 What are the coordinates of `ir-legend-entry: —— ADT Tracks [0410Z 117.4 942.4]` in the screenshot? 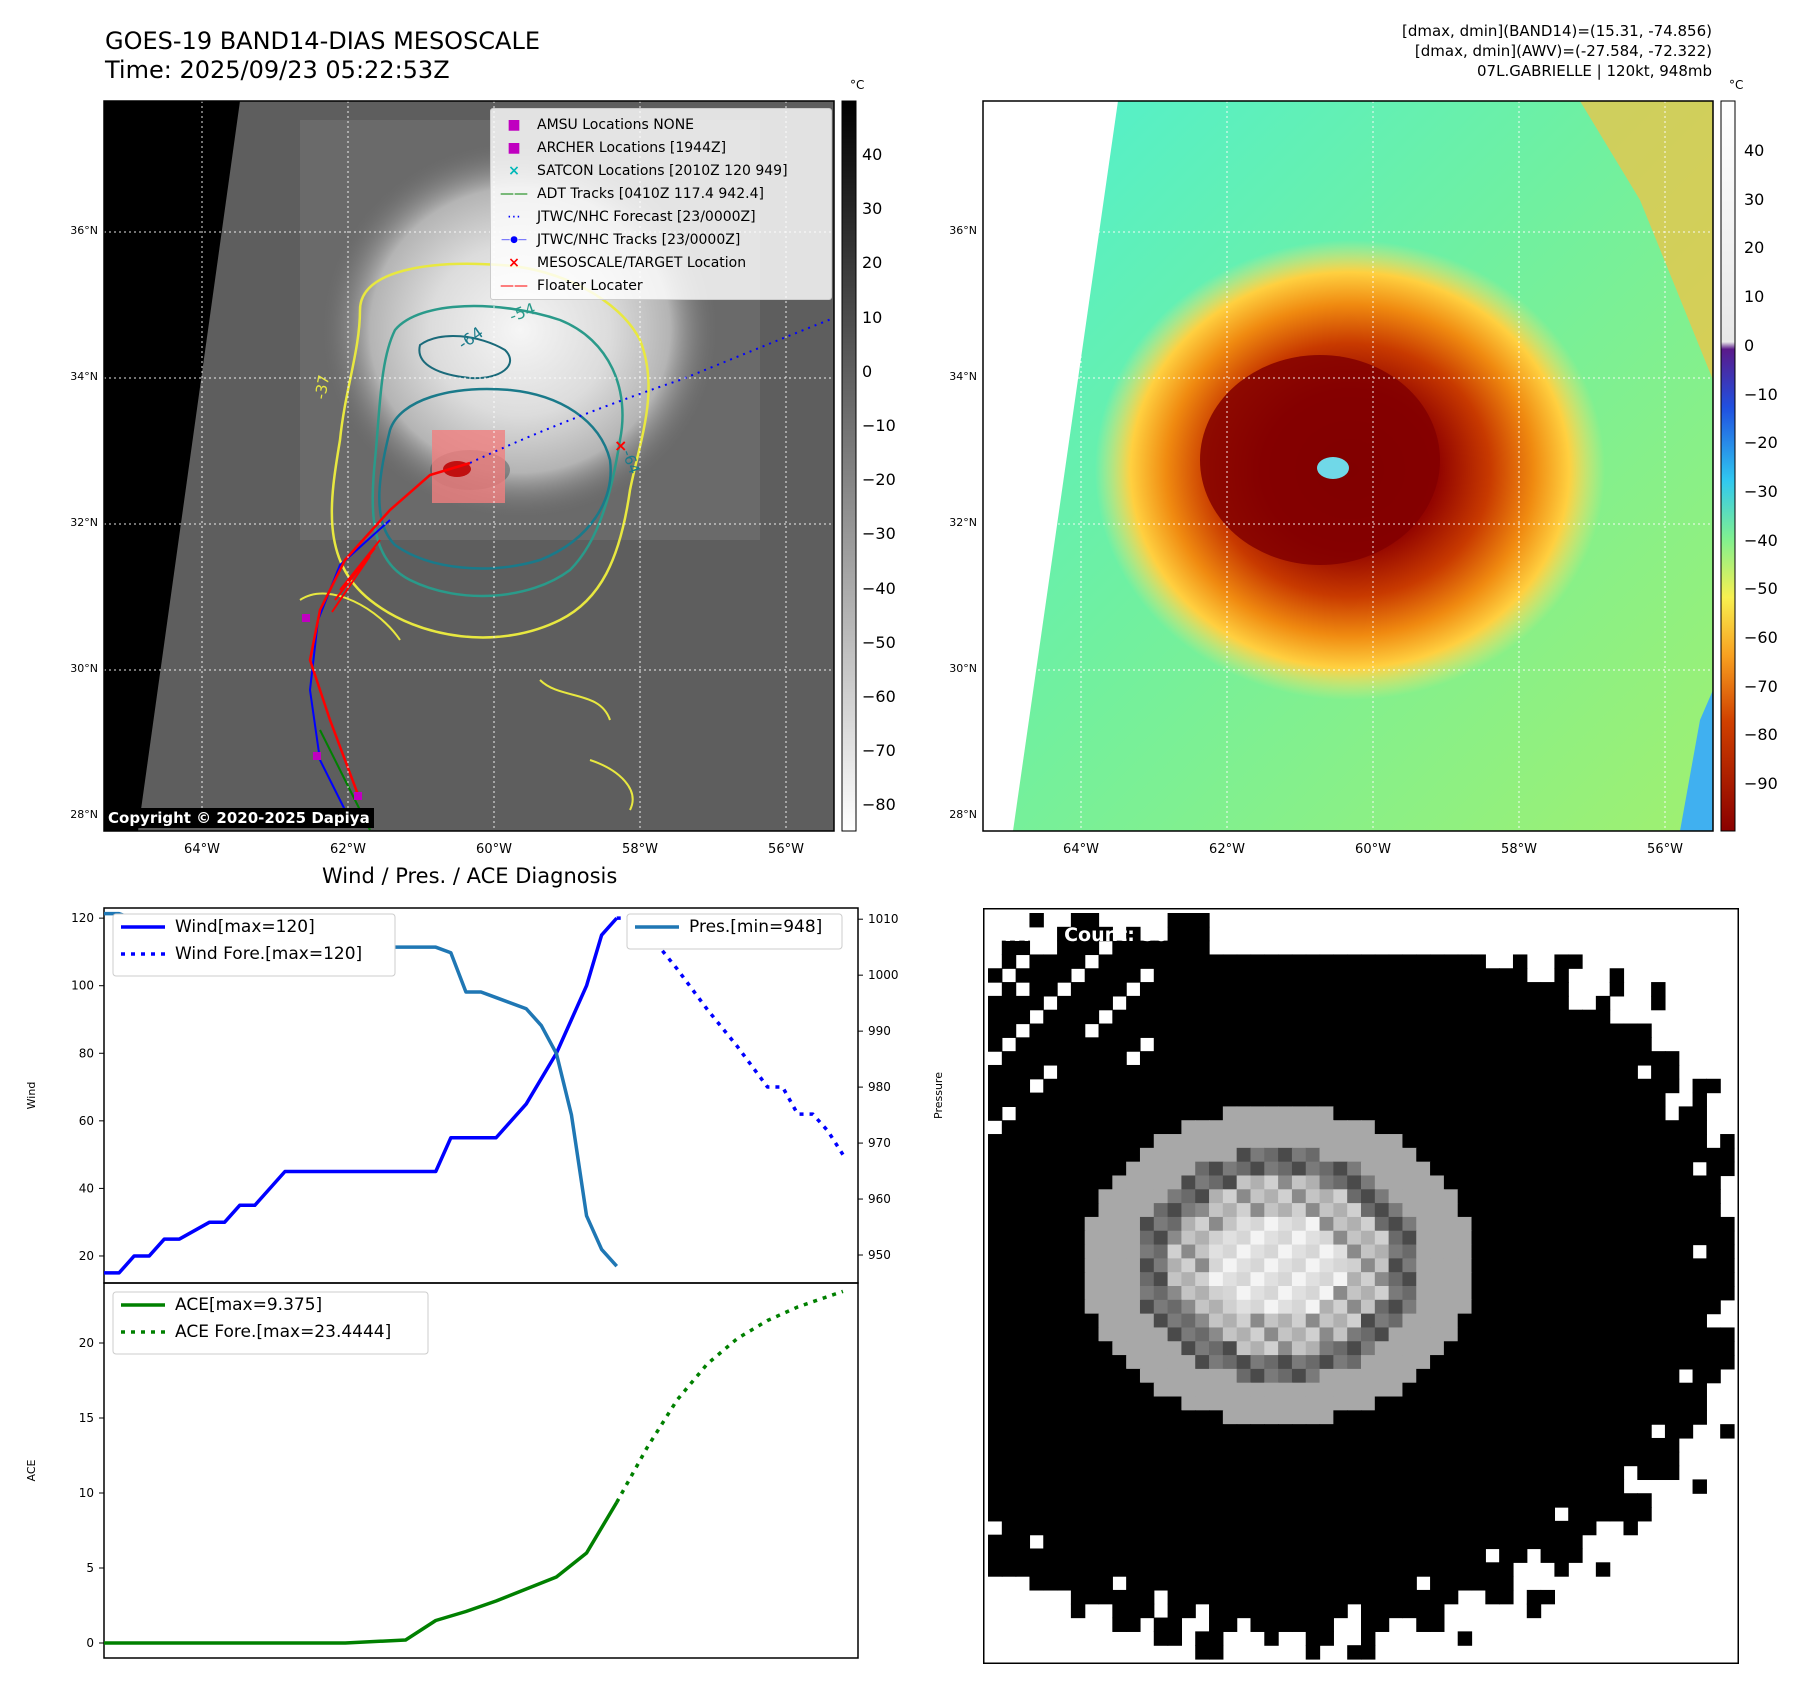 It's located at (630, 193).